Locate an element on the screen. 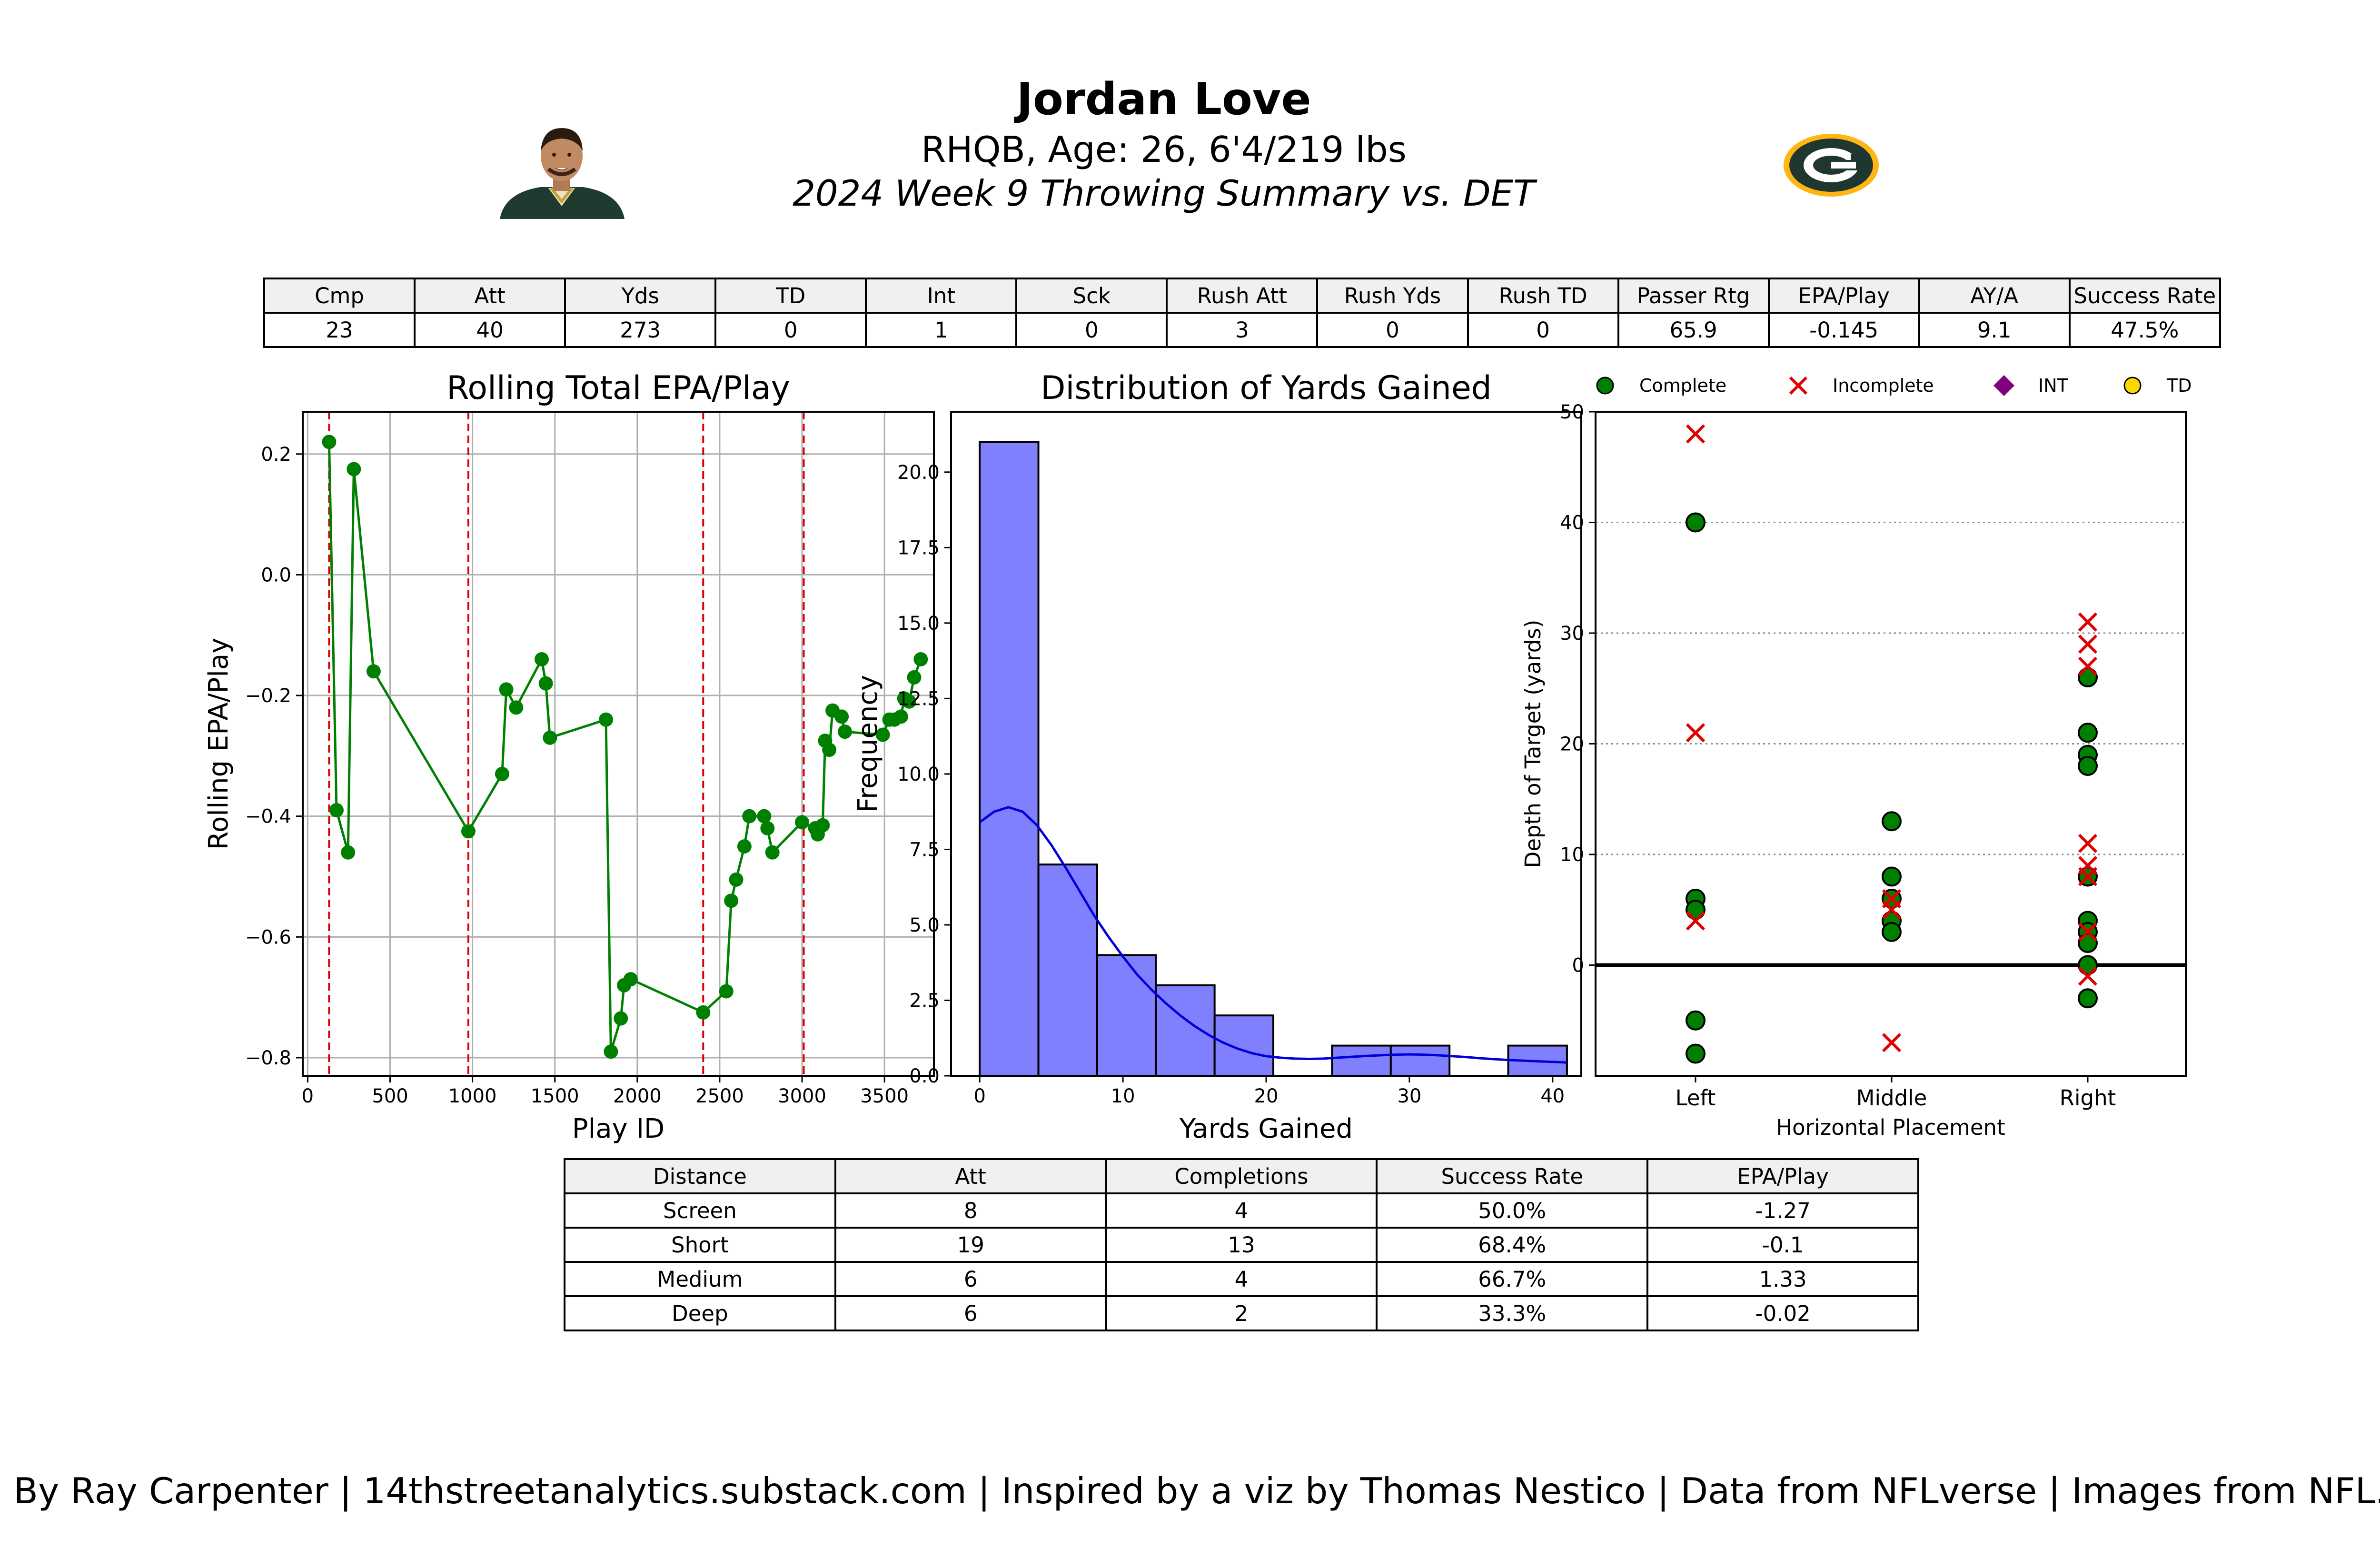 Image resolution: width=2380 pixels, height=1568 pixels. table-cell: 19 is located at coordinates (970, 1245).